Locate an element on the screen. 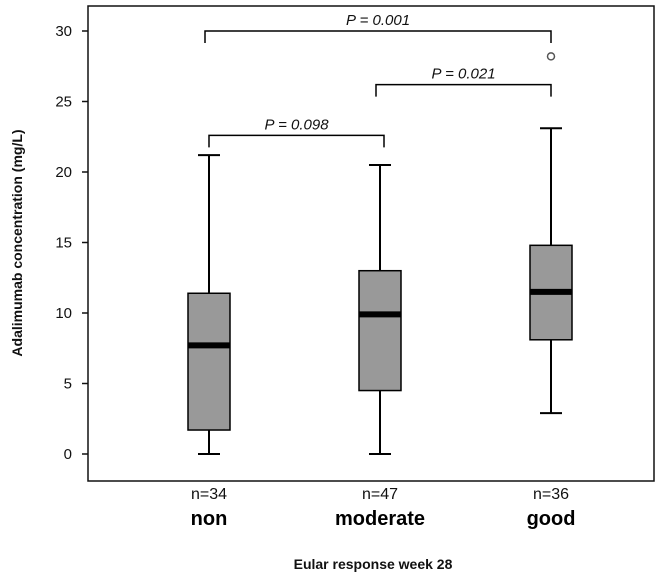  p-value-label: P = 0.001 is located at coordinates (378, 20).